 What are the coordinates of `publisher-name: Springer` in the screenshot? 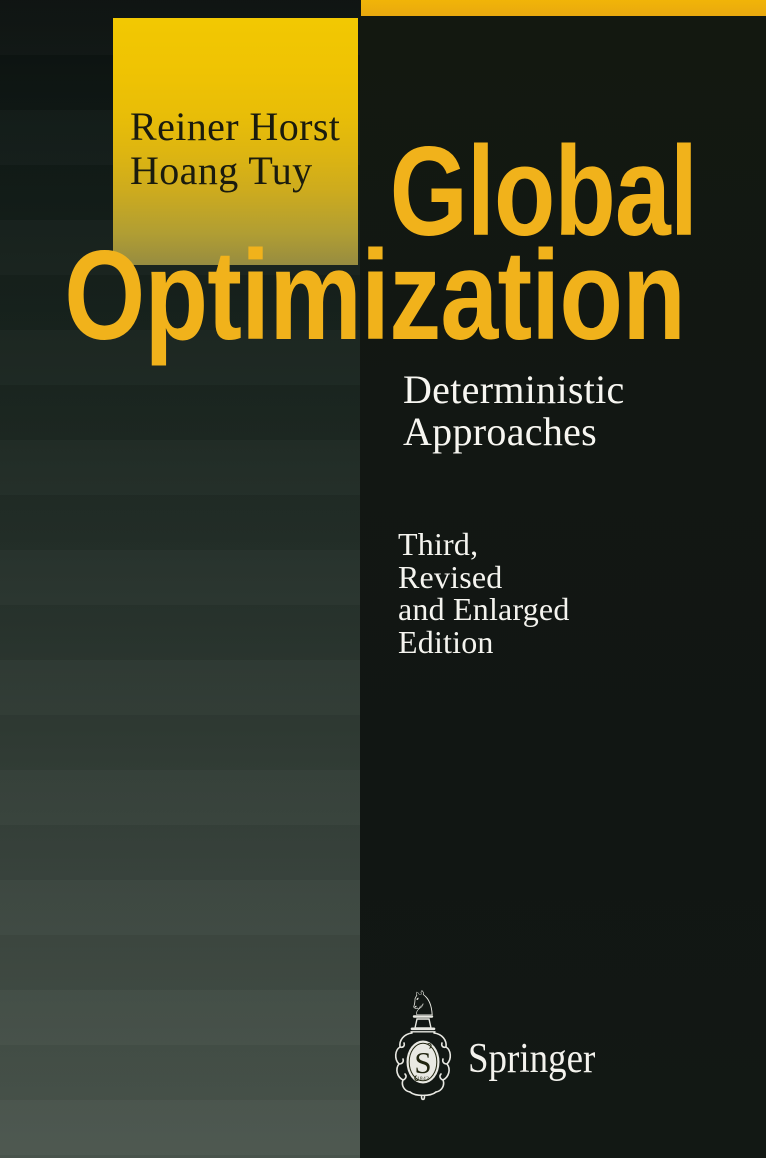 It's located at (532, 1059).